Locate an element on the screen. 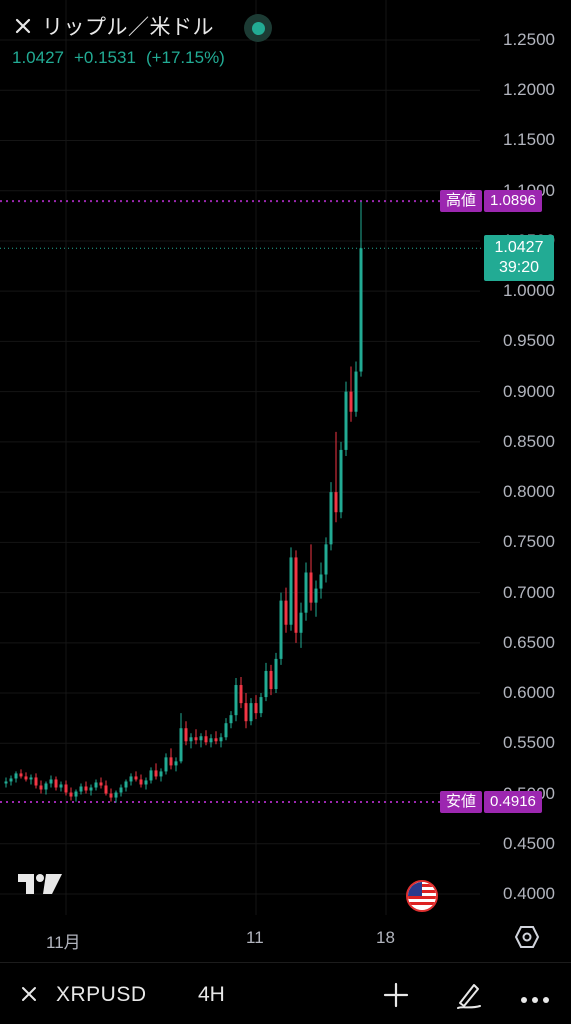  status-dot-icon is located at coordinates (258, 28).